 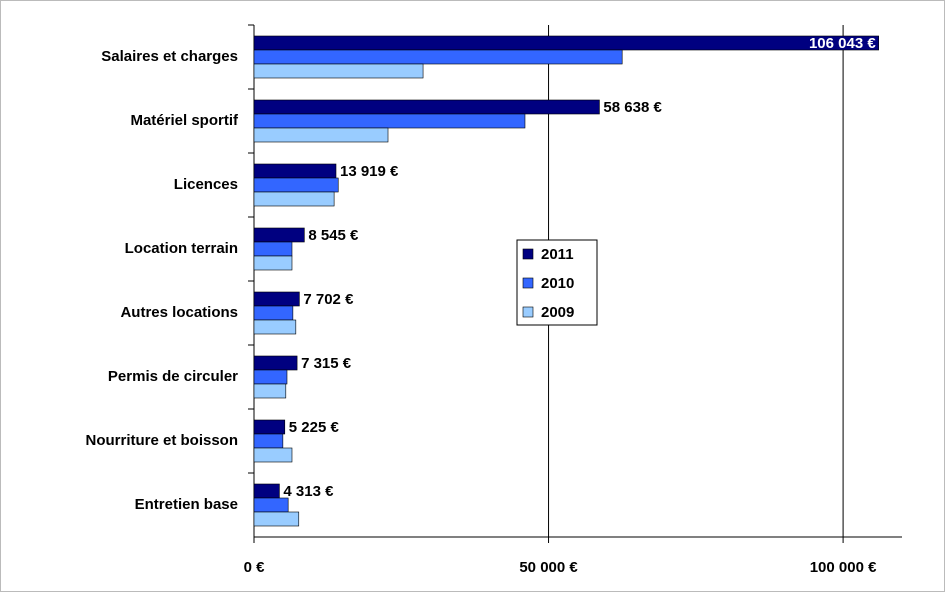 I want to click on legend-label: 2010, so click(x=557, y=283).